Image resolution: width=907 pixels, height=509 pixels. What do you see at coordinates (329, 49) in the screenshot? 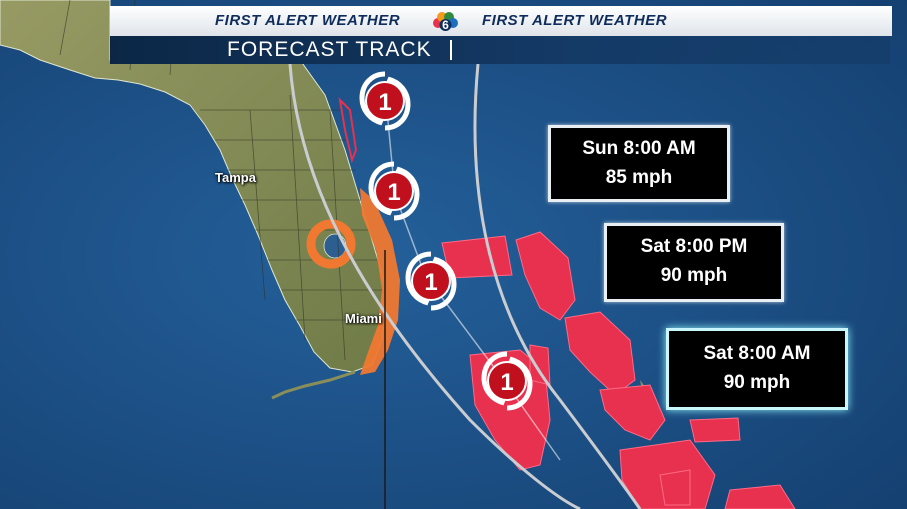
I see `page-title: FORECAST TRACK` at bounding box center [329, 49].